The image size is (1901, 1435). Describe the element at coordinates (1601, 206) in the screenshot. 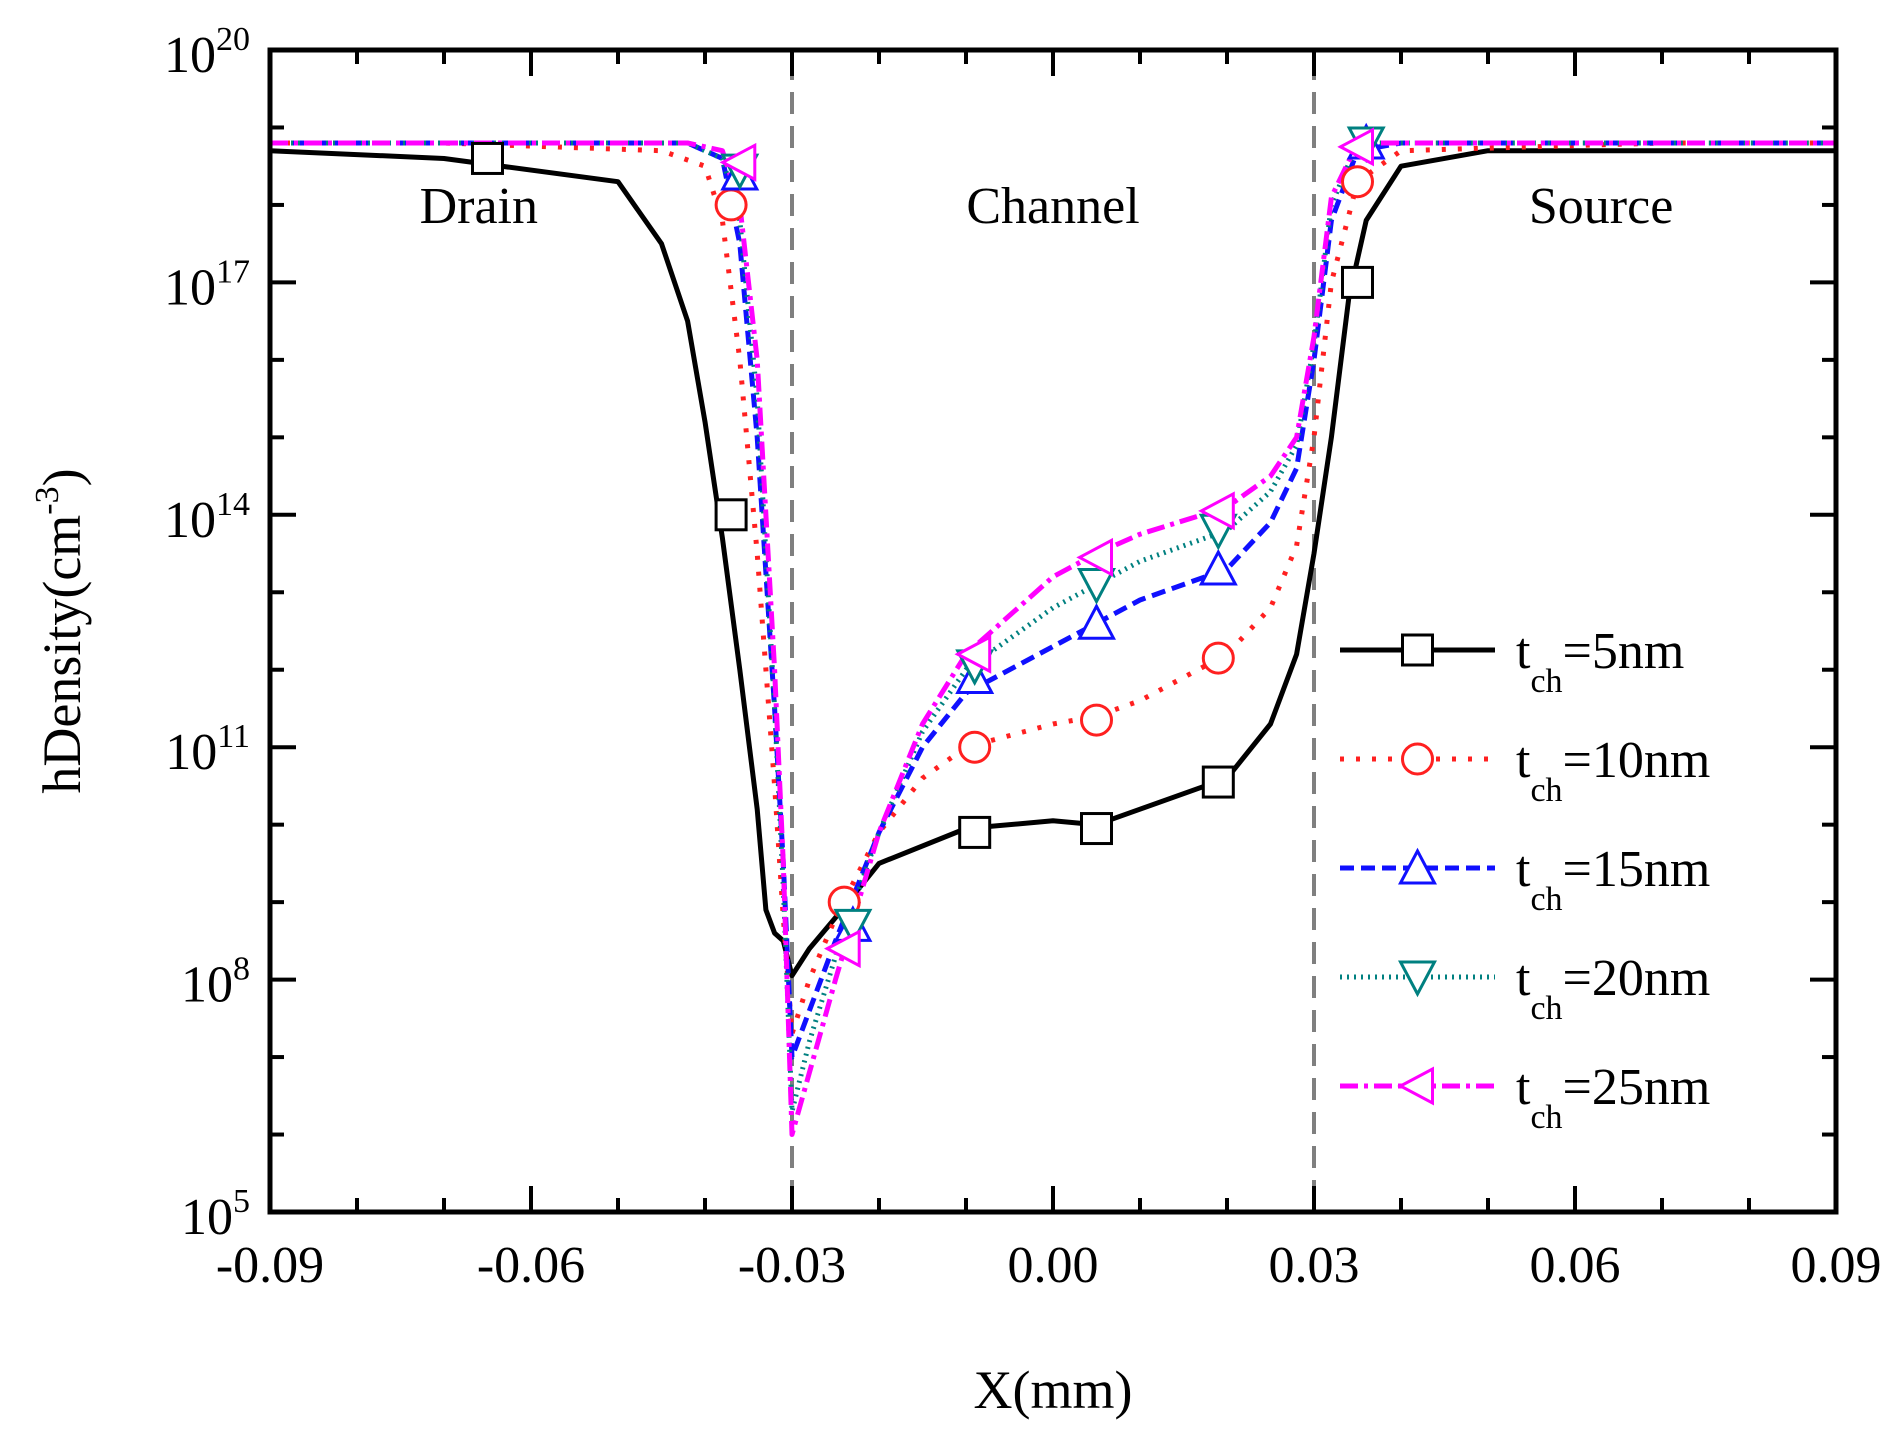

I see `region-label: Source` at that location.